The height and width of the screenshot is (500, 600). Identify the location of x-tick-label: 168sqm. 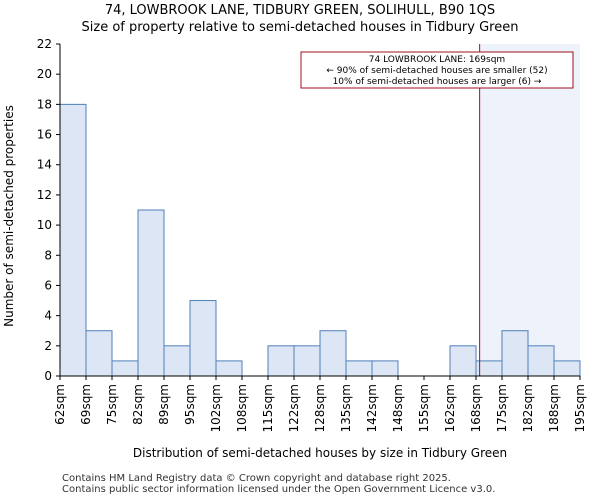
(476, 408).